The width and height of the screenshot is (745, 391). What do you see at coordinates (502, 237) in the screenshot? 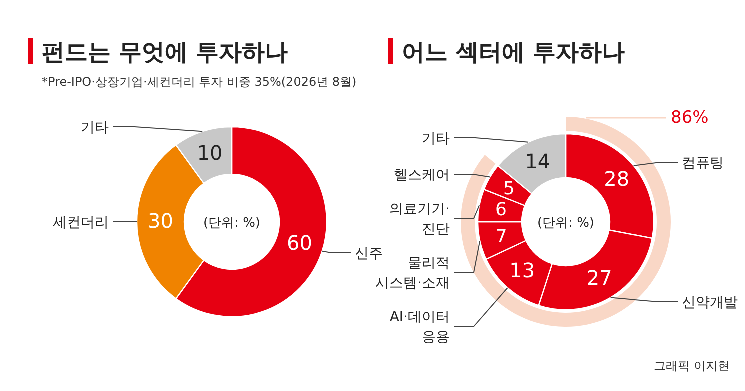
I see `data-label: 7` at bounding box center [502, 237].